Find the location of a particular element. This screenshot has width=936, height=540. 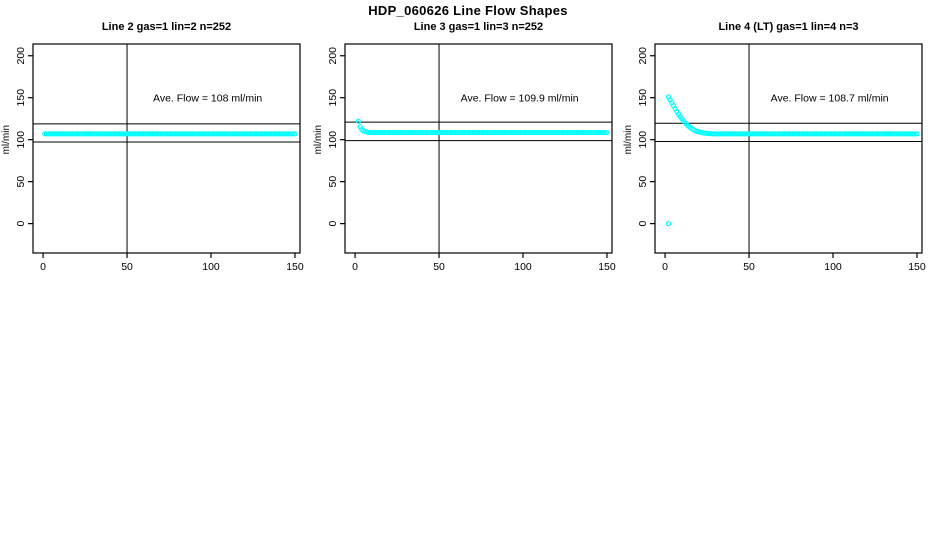

series-flow is located at coordinates (792, 160).